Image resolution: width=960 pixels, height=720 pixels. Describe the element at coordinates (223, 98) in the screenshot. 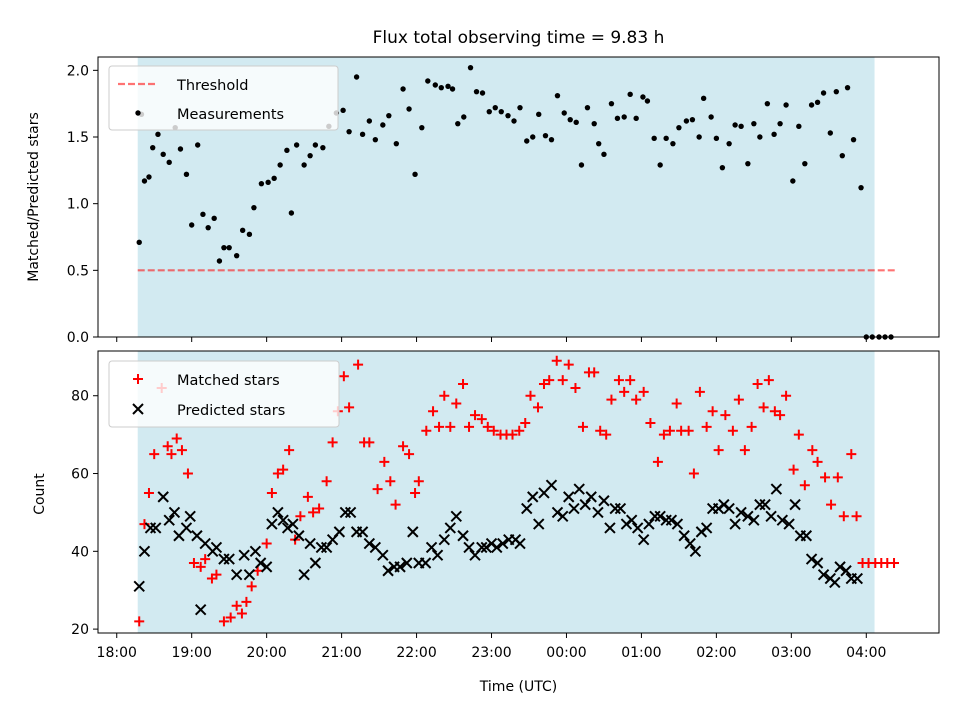

I see `top-legend: Threshold Measurements` at that location.